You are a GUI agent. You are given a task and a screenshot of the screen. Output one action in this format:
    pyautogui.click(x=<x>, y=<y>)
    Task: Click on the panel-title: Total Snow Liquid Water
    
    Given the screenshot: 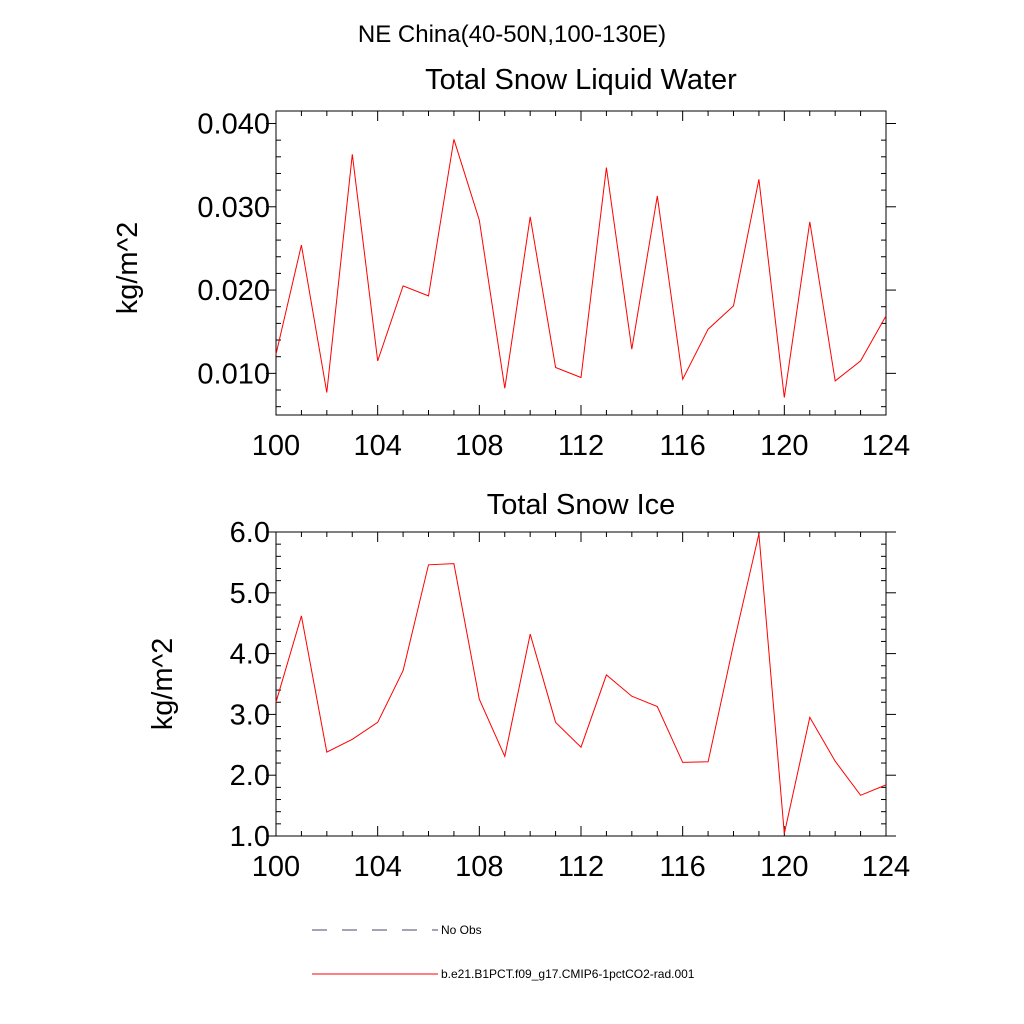 What is the action you would take?
    pyautogui.click(x=581, y=80)
    